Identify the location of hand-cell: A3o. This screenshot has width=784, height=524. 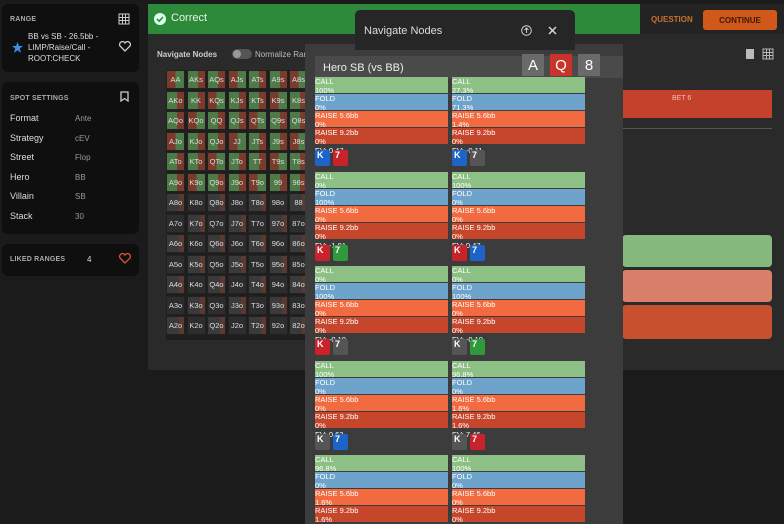
(175, 305).